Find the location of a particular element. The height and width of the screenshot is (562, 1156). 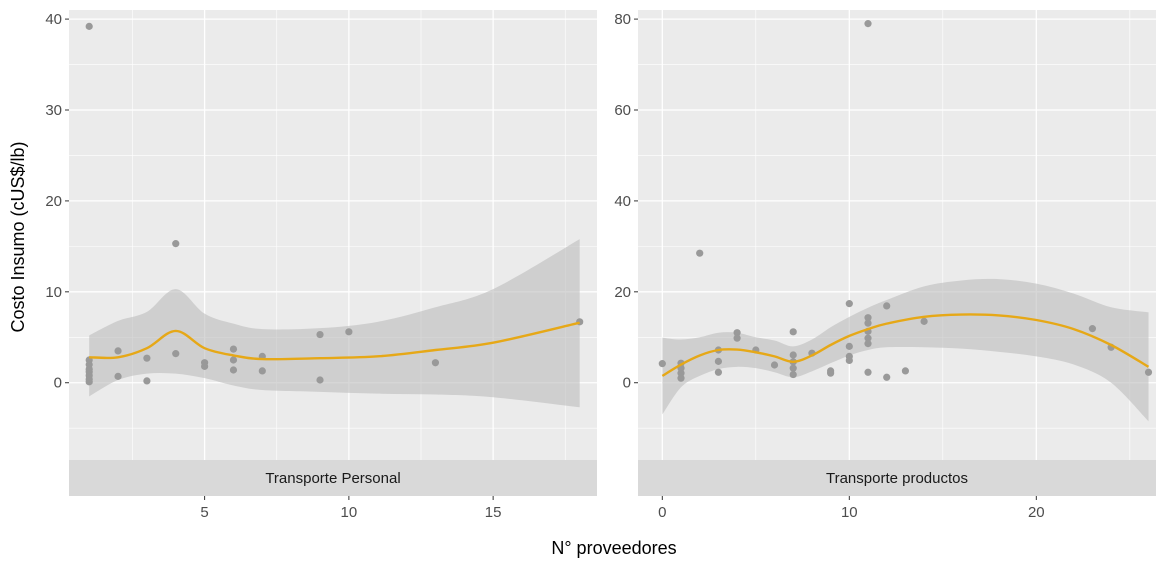

y-tick-label: 60 is located at coordinates (622, 110).